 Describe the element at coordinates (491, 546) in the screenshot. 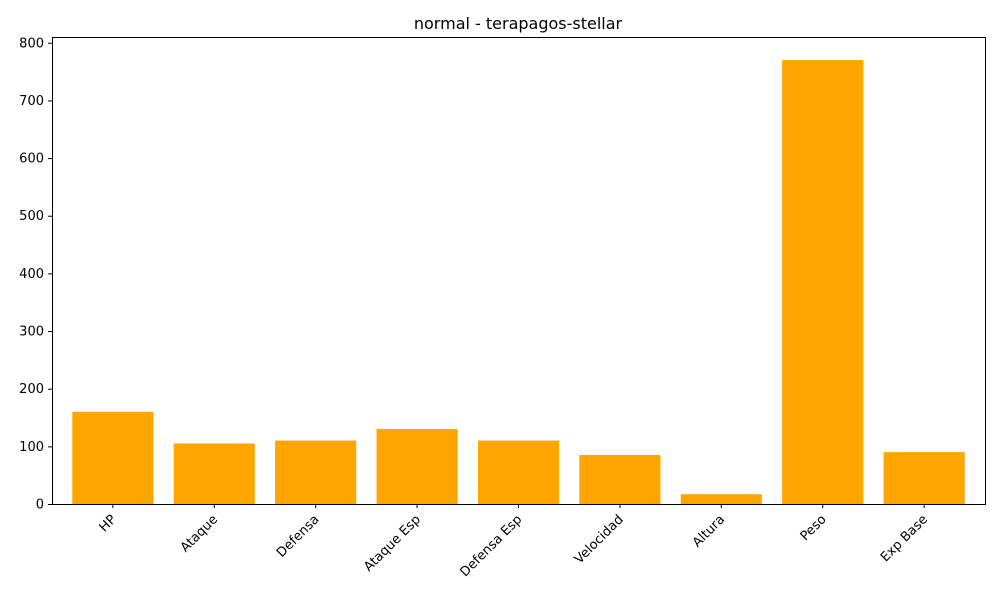

I see `x-tick-label: Defensa Esp` at that location.